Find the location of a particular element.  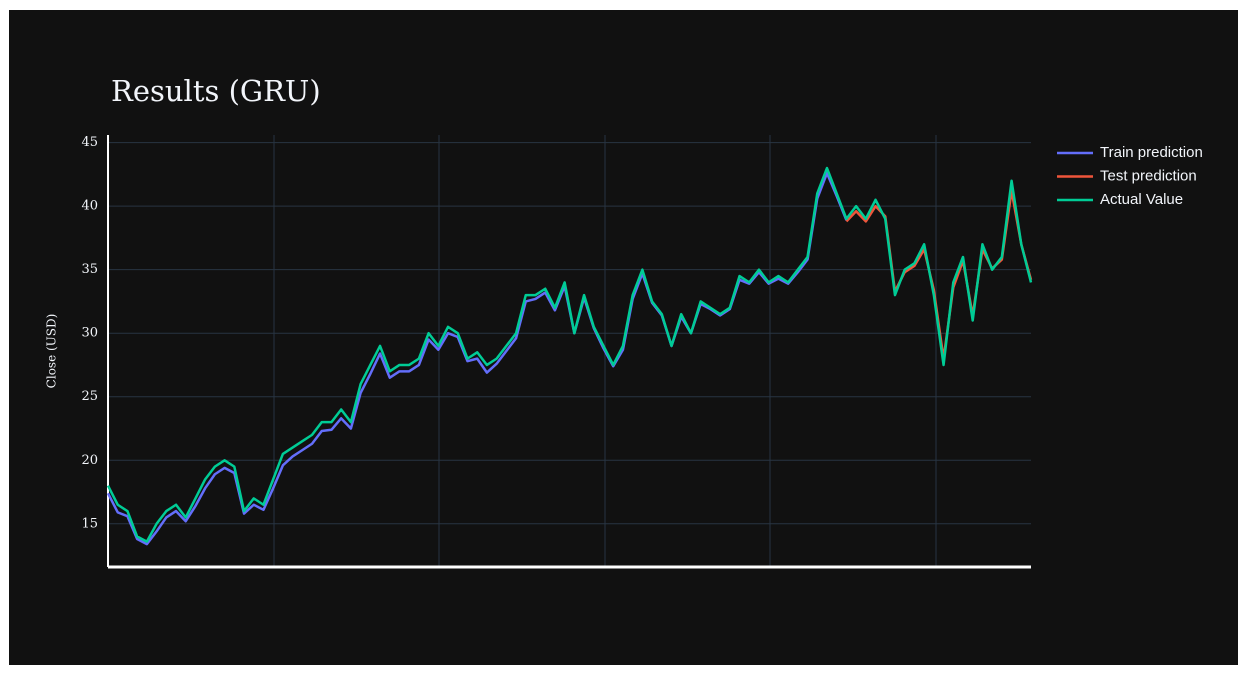

chart-title: Results (GRU) is located at coordinates (216, 91).